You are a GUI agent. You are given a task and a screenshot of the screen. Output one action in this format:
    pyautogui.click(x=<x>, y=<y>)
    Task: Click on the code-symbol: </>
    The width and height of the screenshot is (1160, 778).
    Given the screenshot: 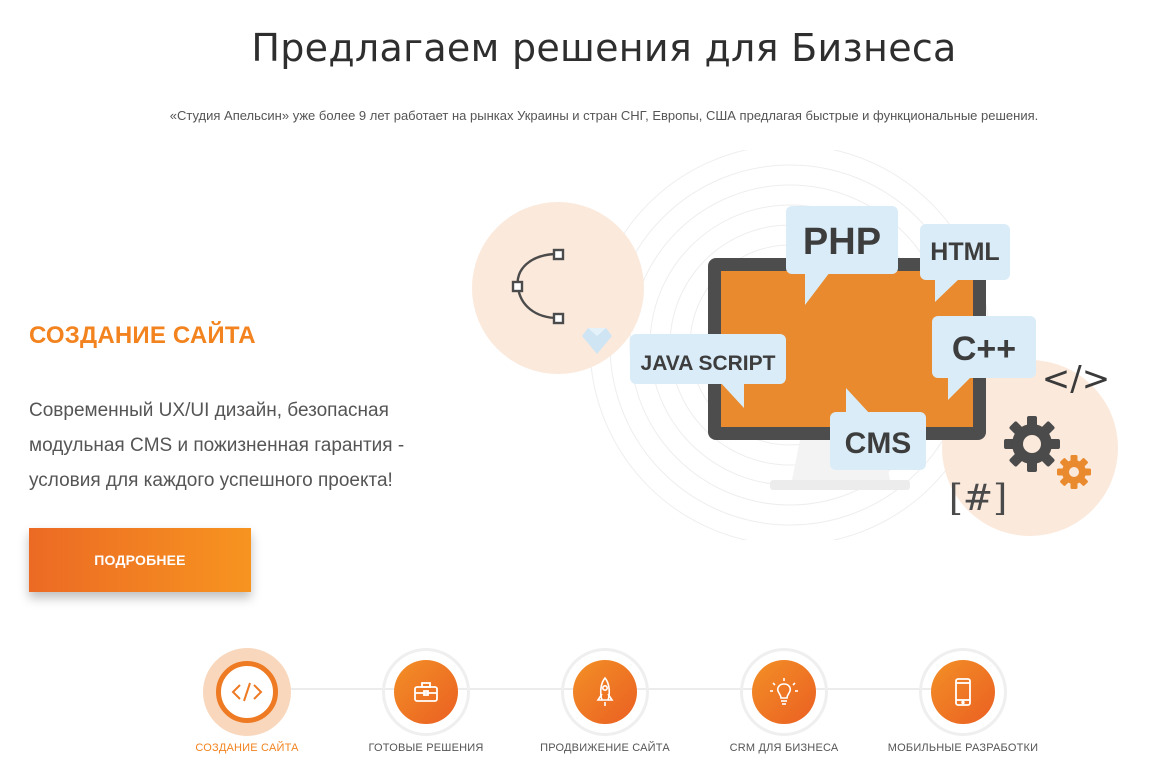 What is the action you would take?
    pyautogui.click(x=1076, y=379)
    